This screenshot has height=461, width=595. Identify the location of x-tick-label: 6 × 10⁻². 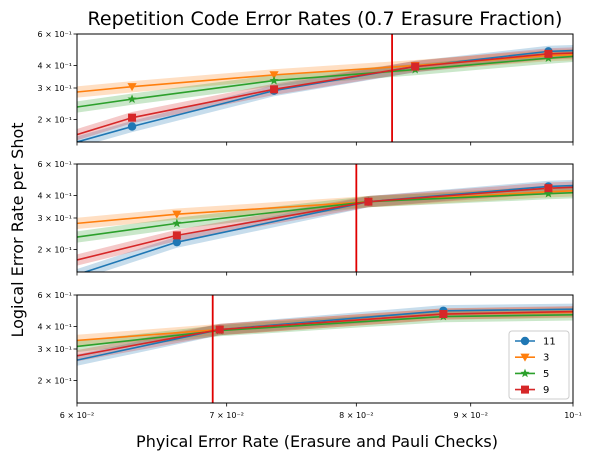
(77, 415).